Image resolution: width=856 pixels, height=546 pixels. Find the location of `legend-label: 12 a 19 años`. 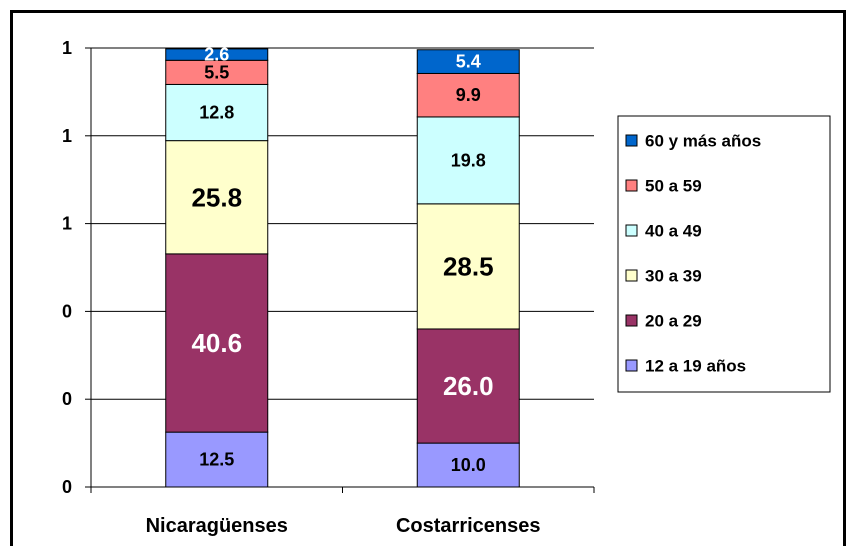

legend-label: 12 a 19 años is located at coordinates (695, 366).